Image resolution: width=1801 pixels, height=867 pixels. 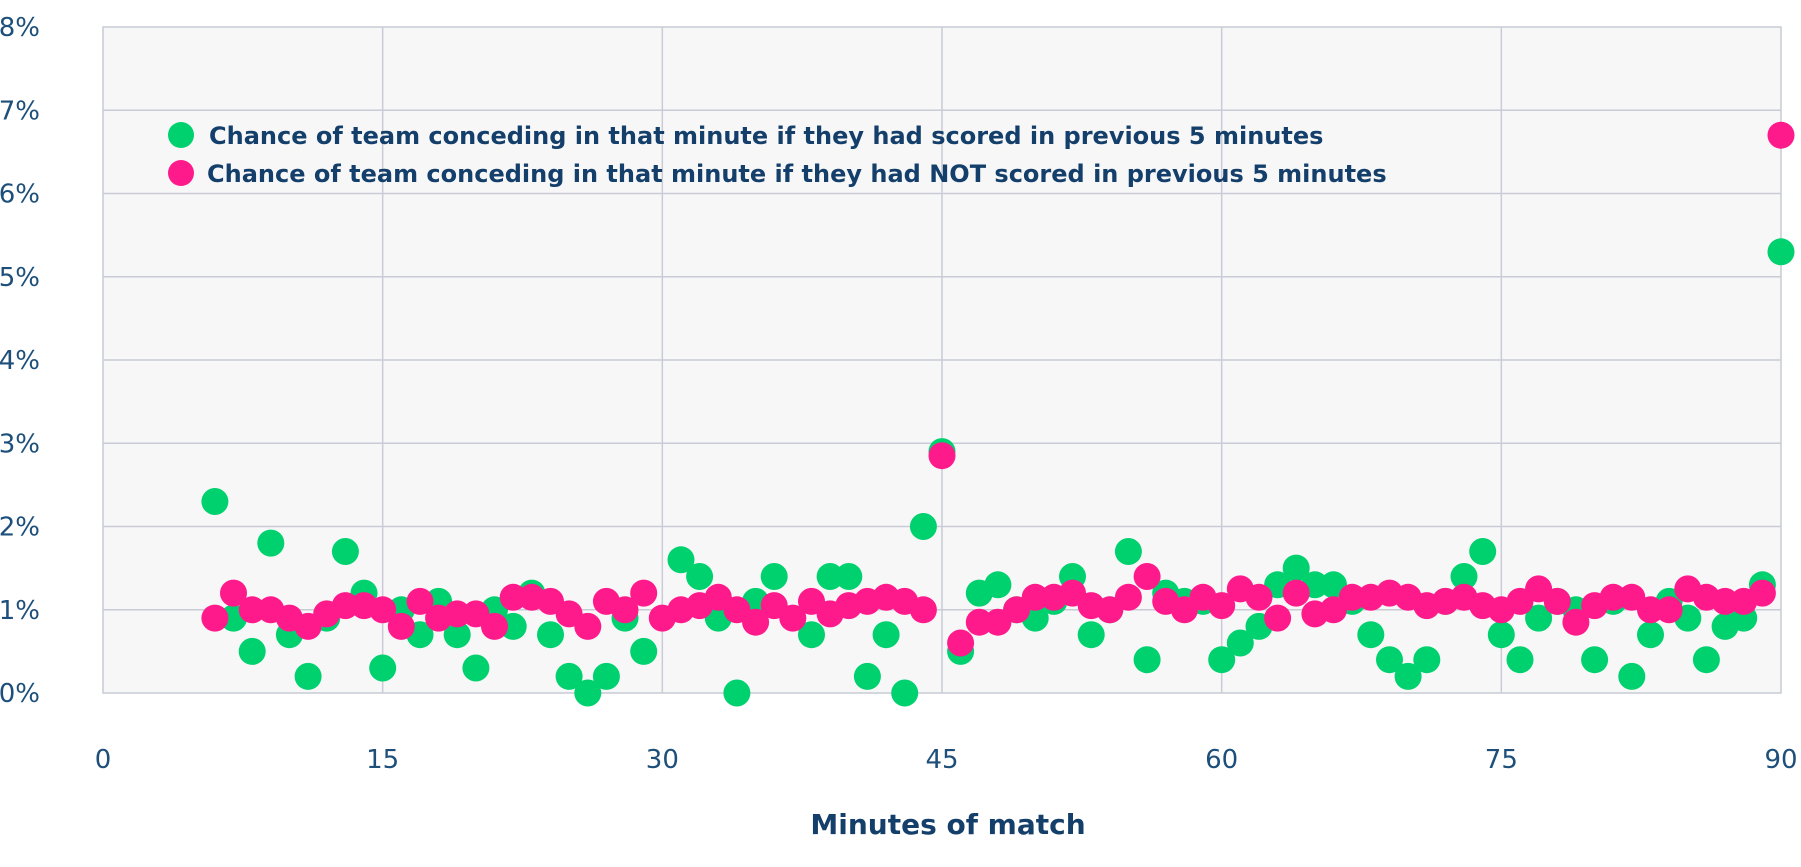 What do you see at coordinates (941, 760) in the screenshot?
I see `x-tick-45: 45` at bounding box center [941, 760].